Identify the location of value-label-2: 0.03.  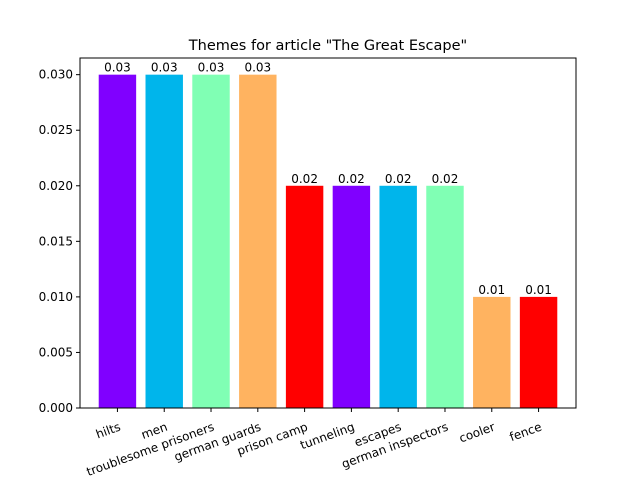
(211, 68).